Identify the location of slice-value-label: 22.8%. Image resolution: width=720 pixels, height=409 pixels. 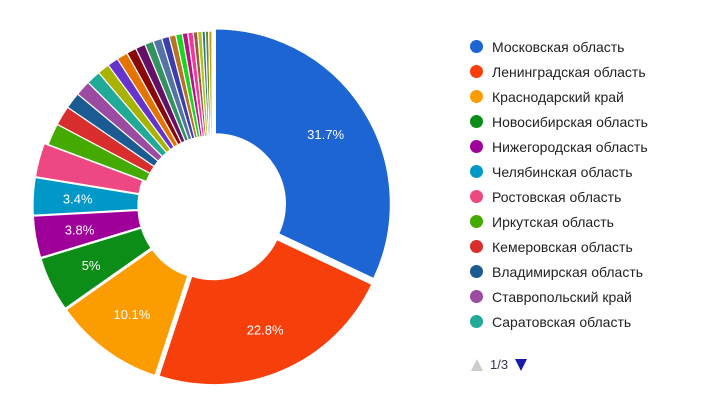
(265, 330).